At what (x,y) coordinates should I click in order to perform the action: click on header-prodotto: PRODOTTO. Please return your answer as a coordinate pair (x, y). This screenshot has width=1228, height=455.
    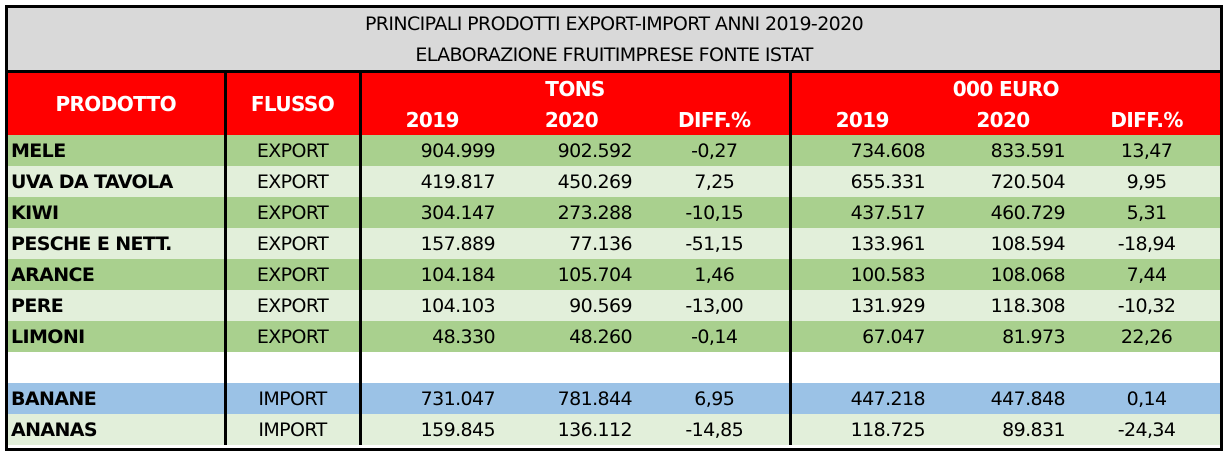
    Looking at the image, I should click on (116, 102).